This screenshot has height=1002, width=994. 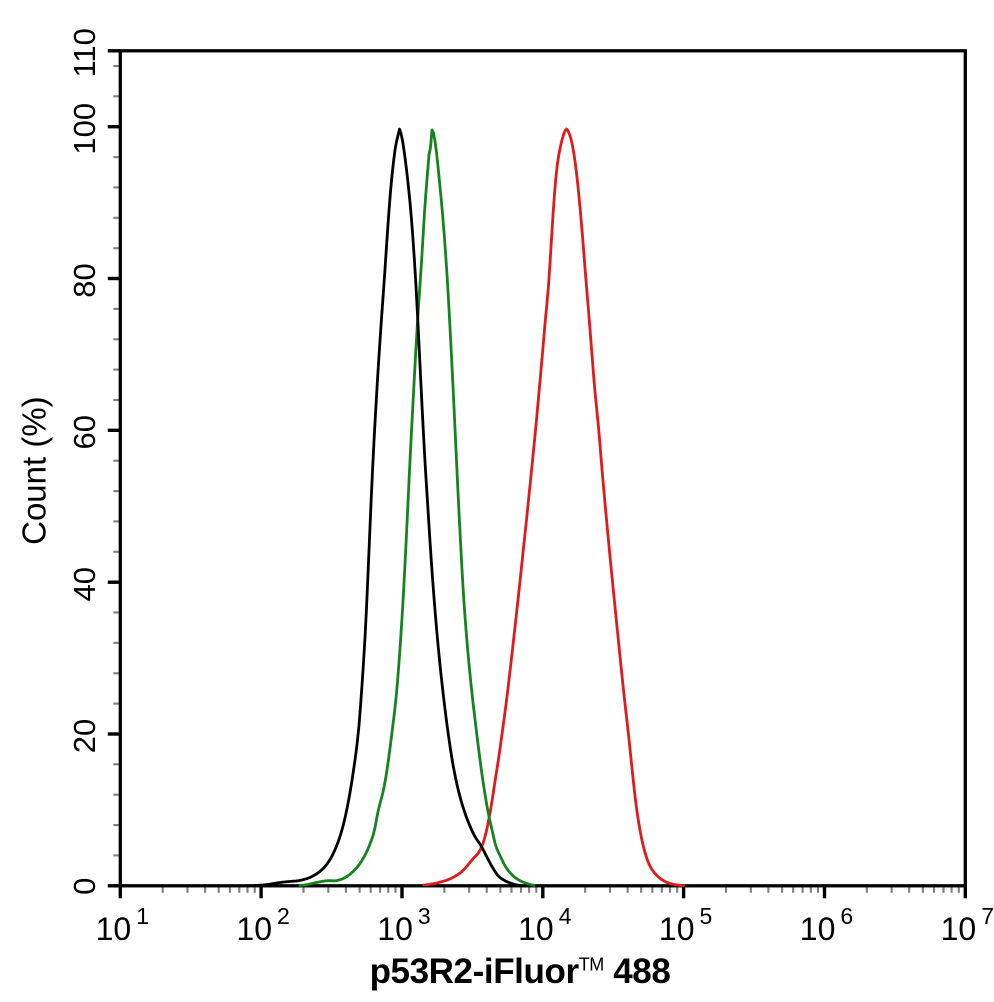 What do you see at coordinates (84, 886) in the screenshot?
I see `svg-text: 0` at bounding box center [84, 886].